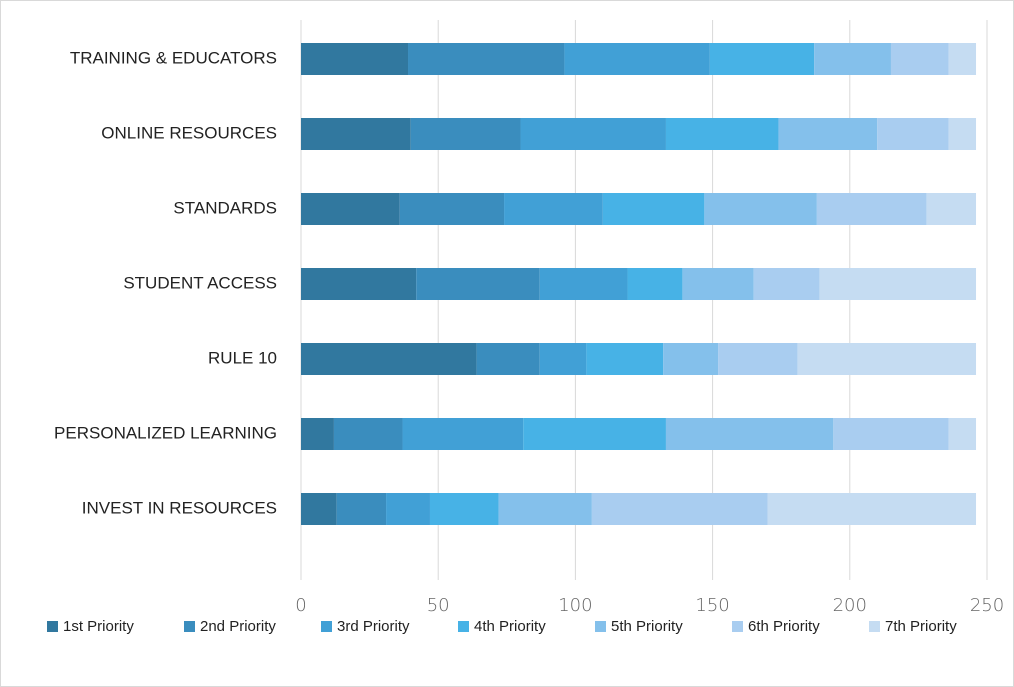 The width and height of the screenshot is (1014, 687). What do you see at coordinates (647, 626) in the screenshot?
I see `legend-label: 5th Priority` at bounding box center [647, 626].